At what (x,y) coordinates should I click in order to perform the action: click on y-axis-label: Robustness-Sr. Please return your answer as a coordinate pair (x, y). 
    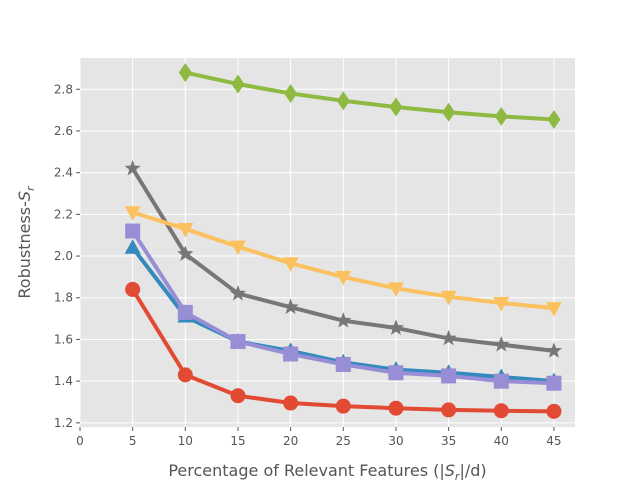
    Looking at the image, I should click on (26, 242).